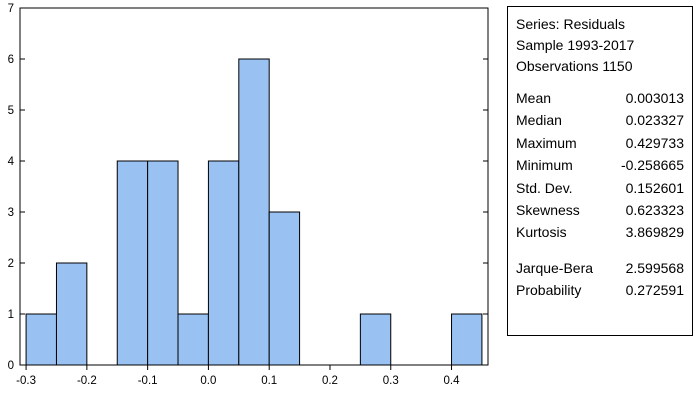 This screenshot has height=405, width=700. I want to click on stat-value: 3.869829, so click(654, 232).